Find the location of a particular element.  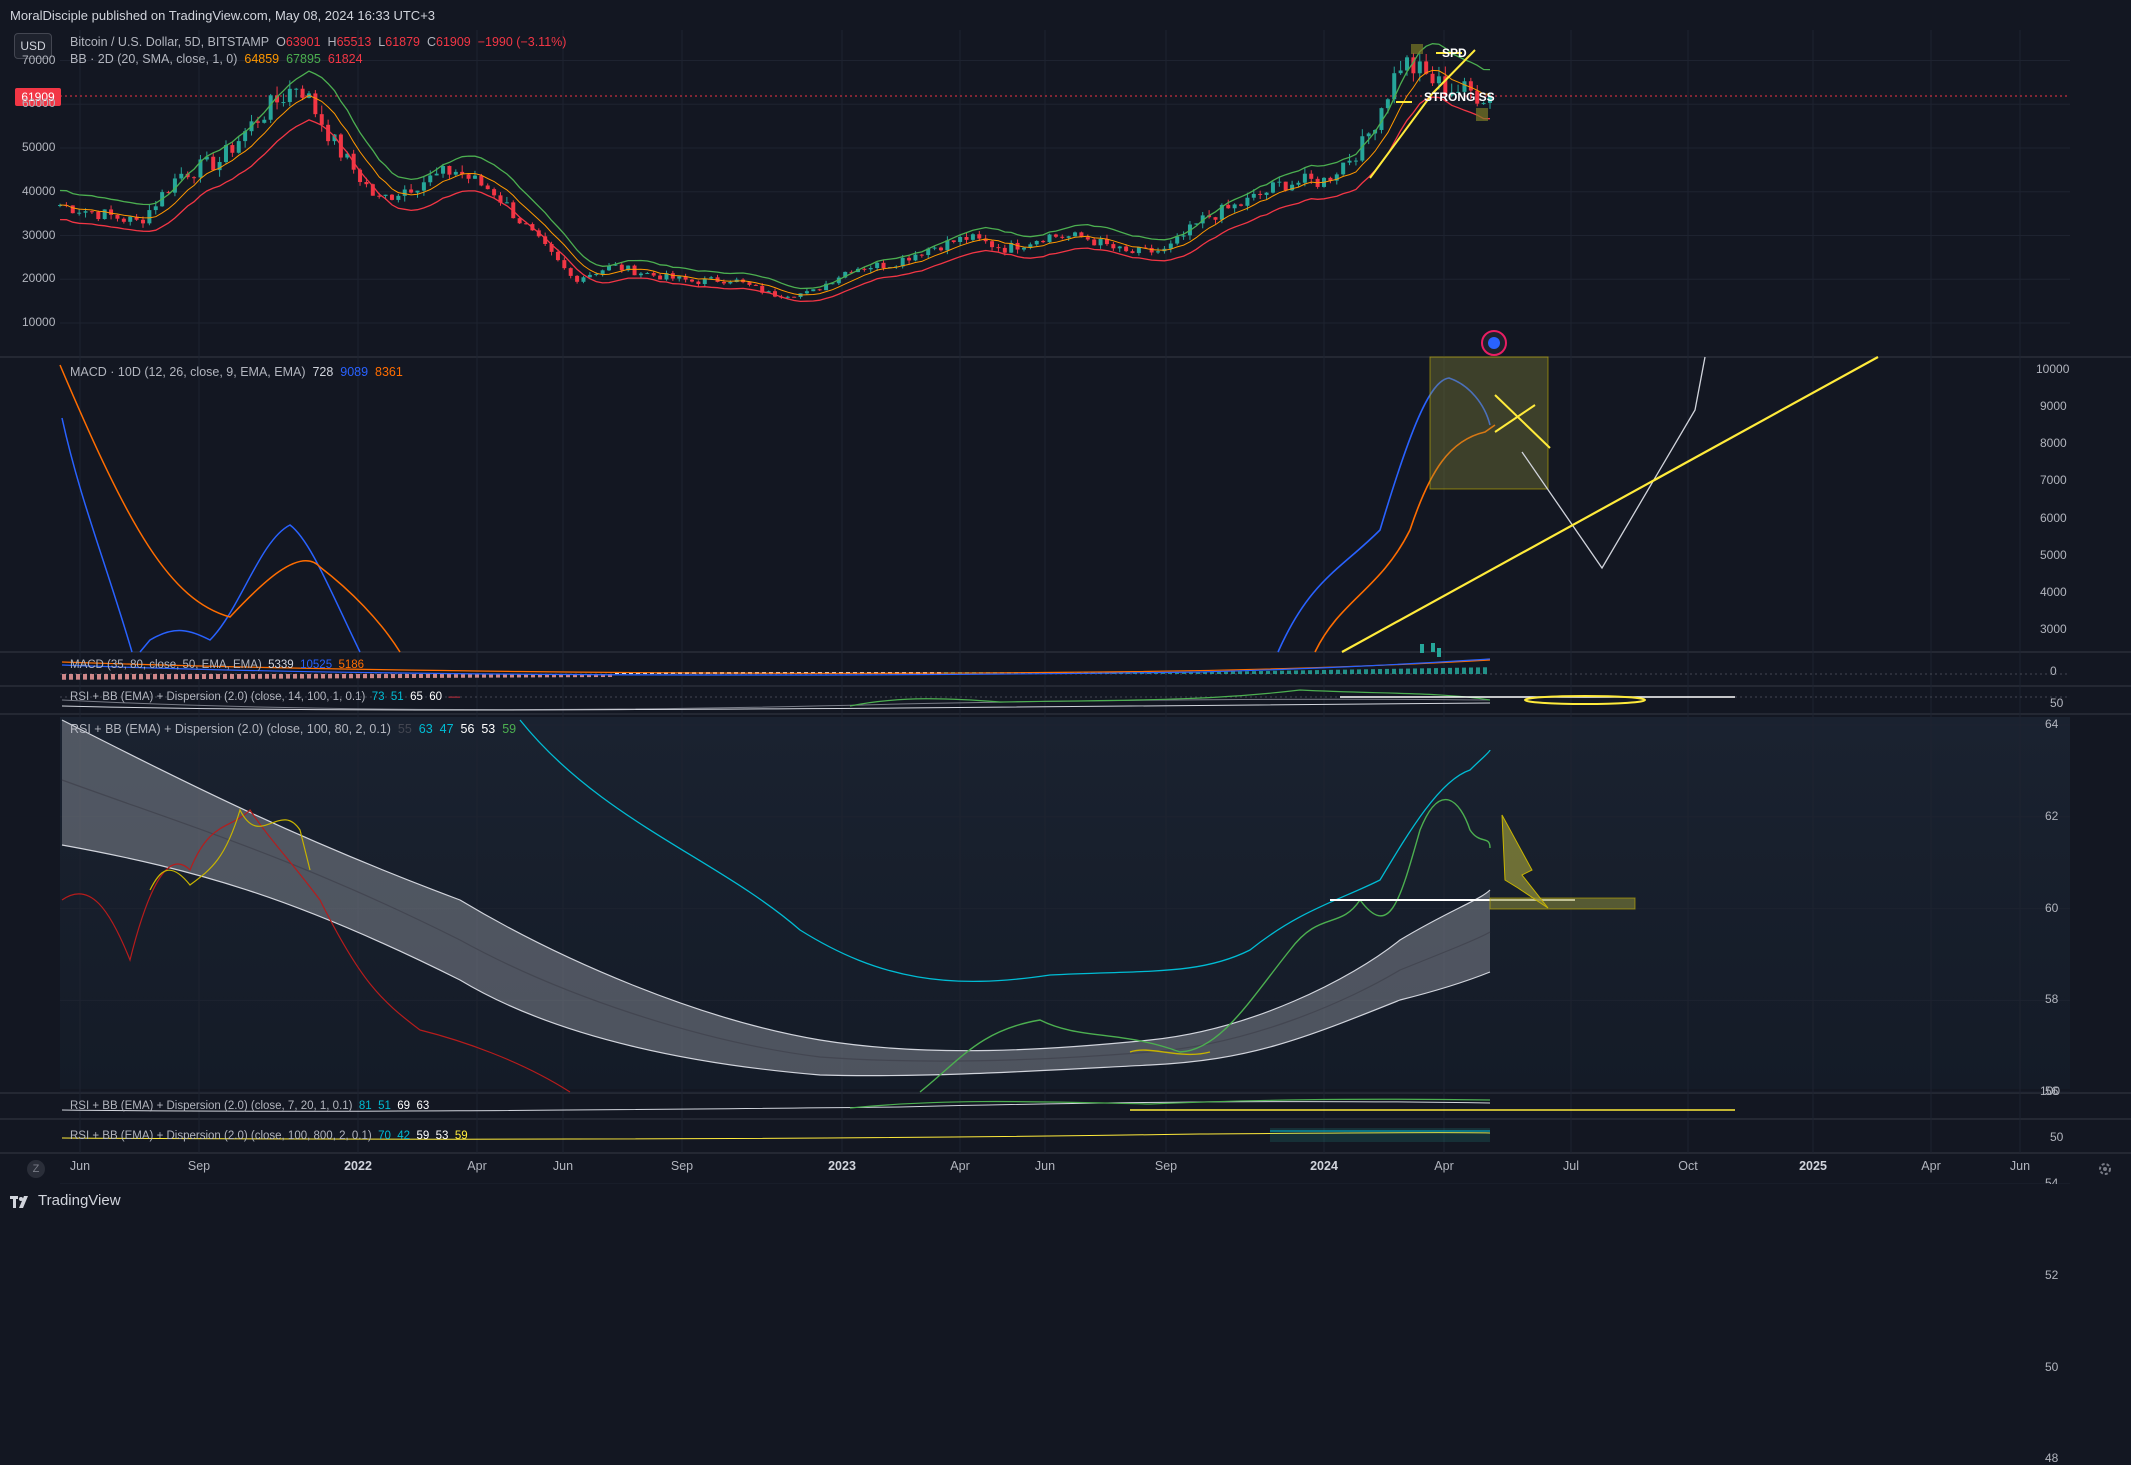

rsi4-v5: 59 is located at coordinates (461, 1136).